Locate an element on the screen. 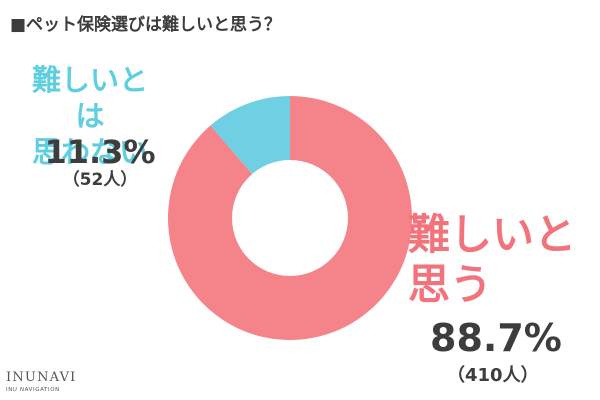 The image size is (600, 400). slice-label-yes: 難しいと 思う is located at coordinates (492, 259).